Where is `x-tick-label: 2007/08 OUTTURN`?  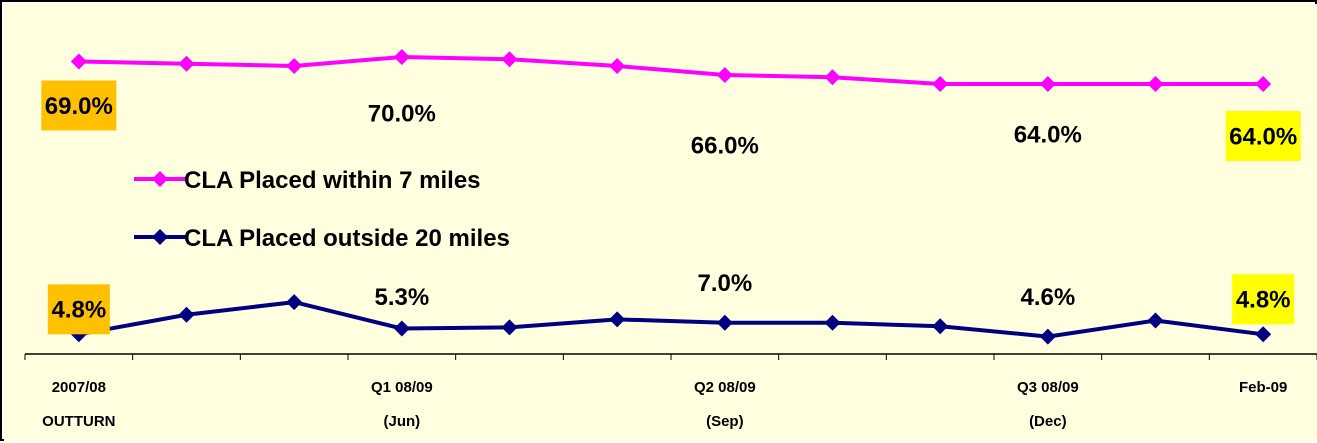 x-tick-label: 2007/08 OUTTURN is located at coordinates (78, 404).